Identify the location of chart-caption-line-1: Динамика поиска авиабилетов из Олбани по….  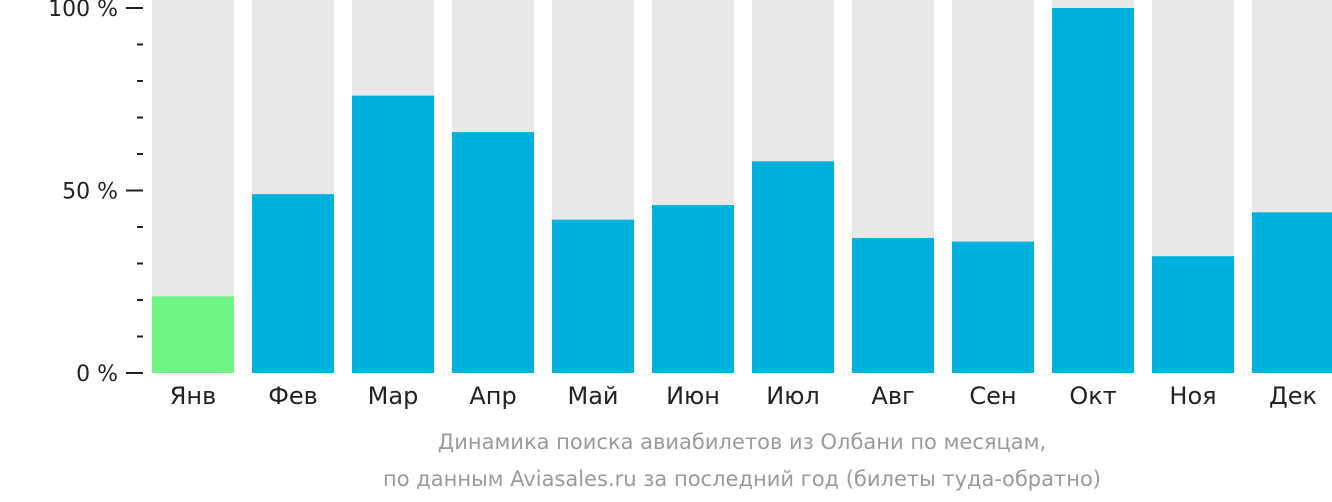
(742, 442).